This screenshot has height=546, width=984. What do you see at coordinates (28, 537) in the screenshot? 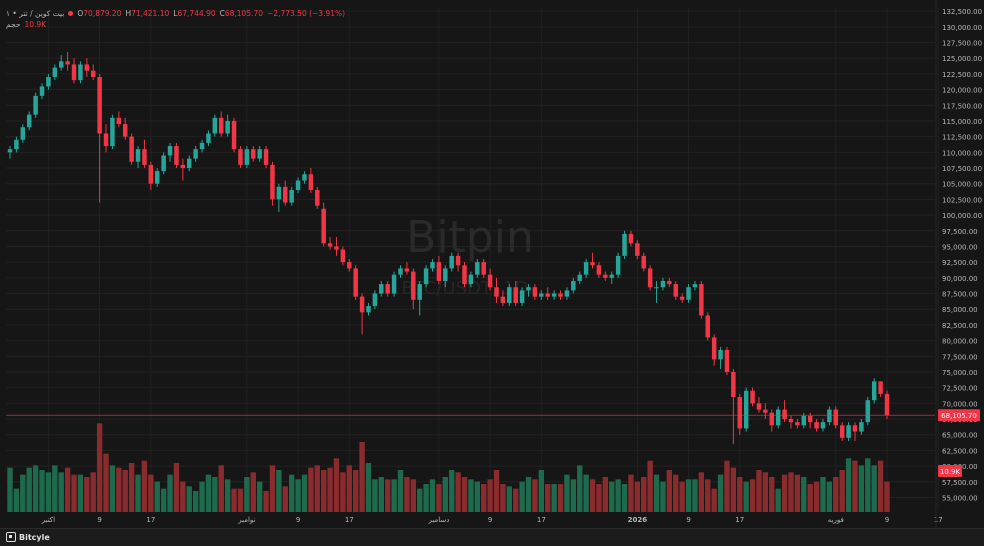
I see `brand: Bitcyle` at bounding box center [28, 537].